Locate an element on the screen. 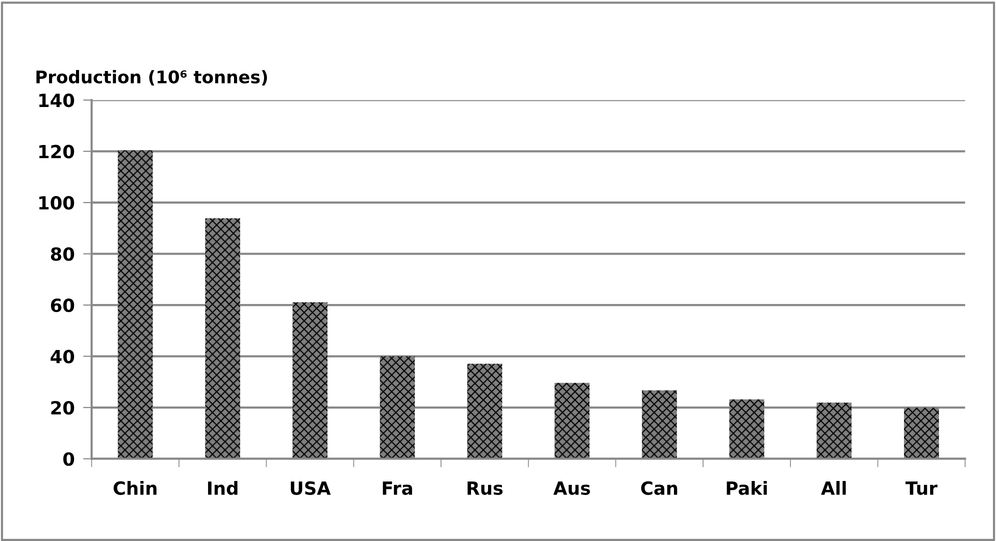  y-tick-label: 40 is located at coordinates (62, 357).